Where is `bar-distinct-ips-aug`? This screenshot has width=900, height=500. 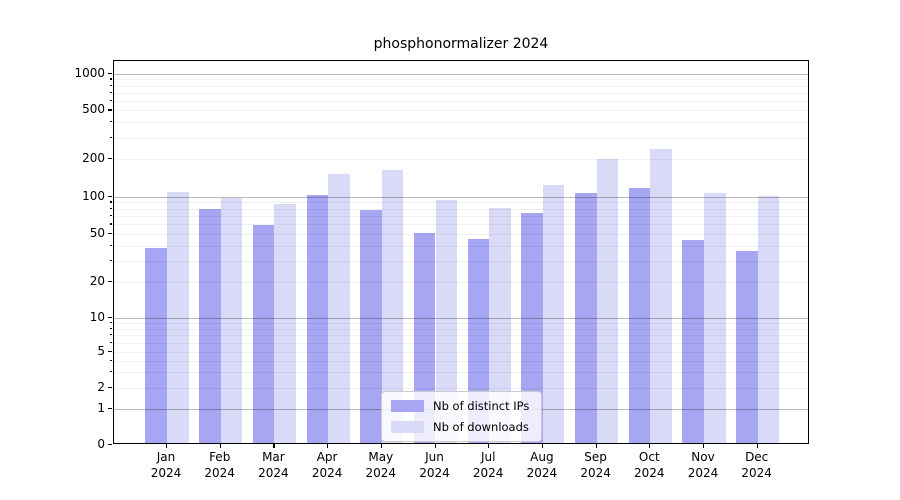 bar-distinct-ips-aug is located at coordinates (532, 328).